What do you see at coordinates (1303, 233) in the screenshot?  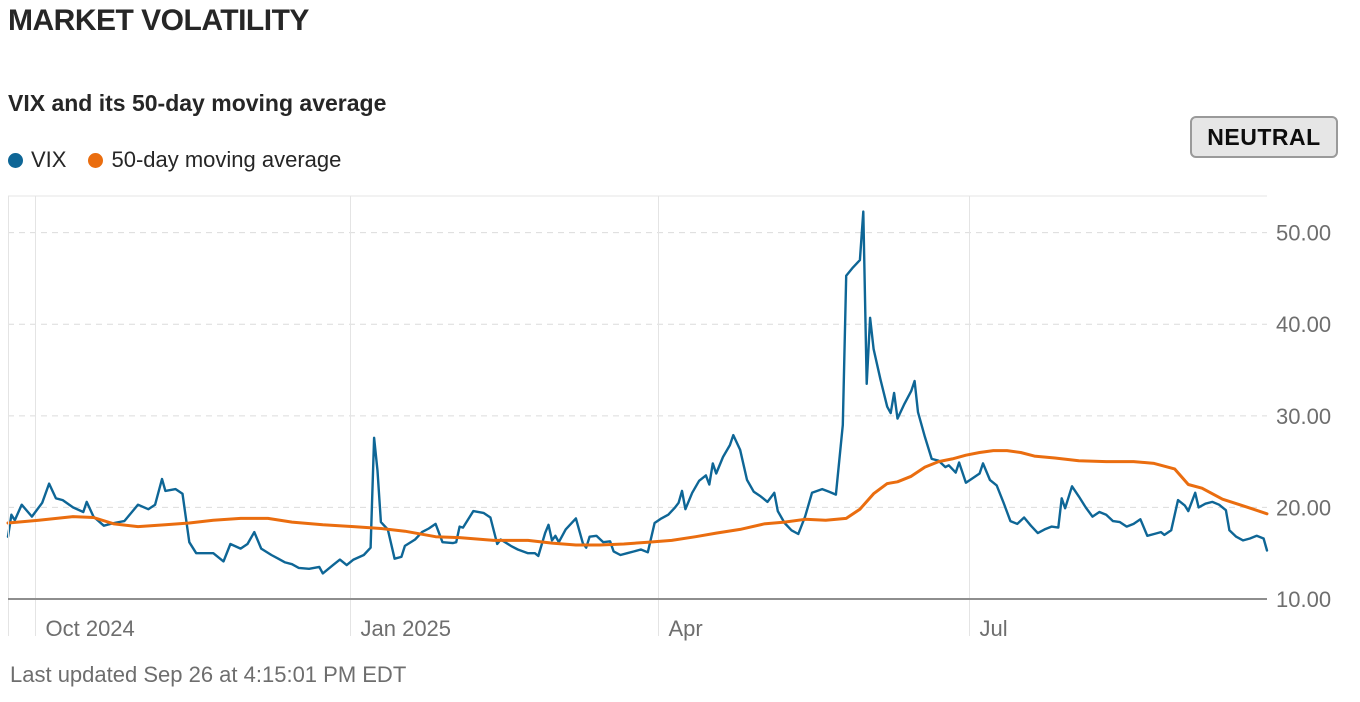 I see `y-tick-label: 50.00` at bounding box center [1303, 233].